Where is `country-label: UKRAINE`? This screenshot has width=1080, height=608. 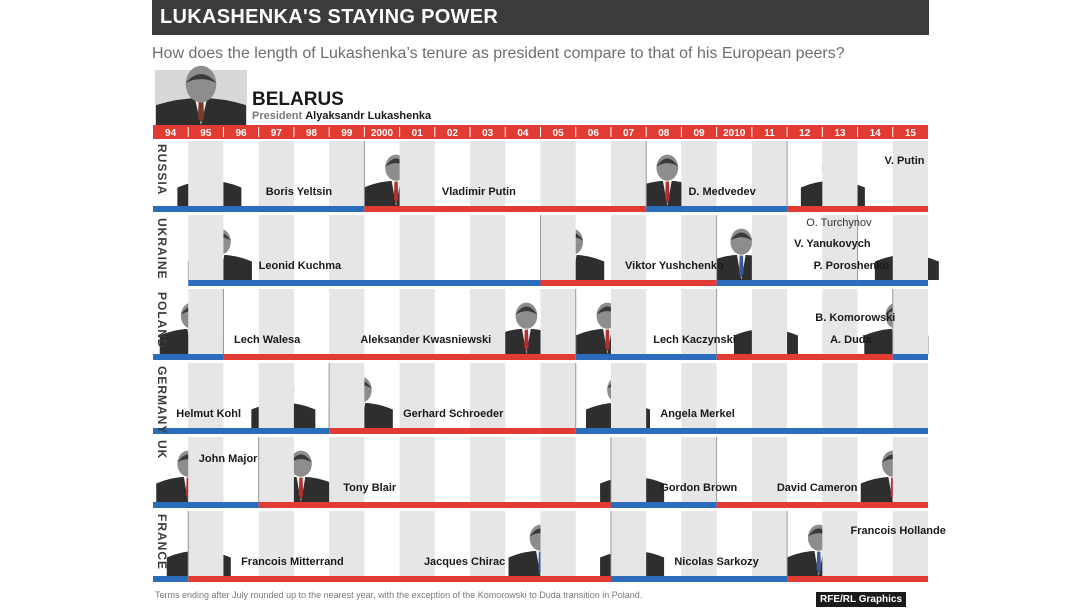
country-label: UKRAINE is located at coordinates (162, 249).